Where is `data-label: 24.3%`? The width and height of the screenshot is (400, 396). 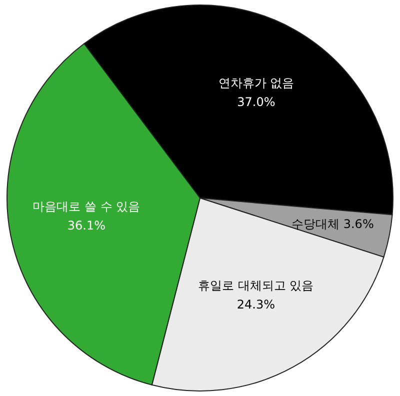 data-label: 24.3% is located at coordinates (255, 304).